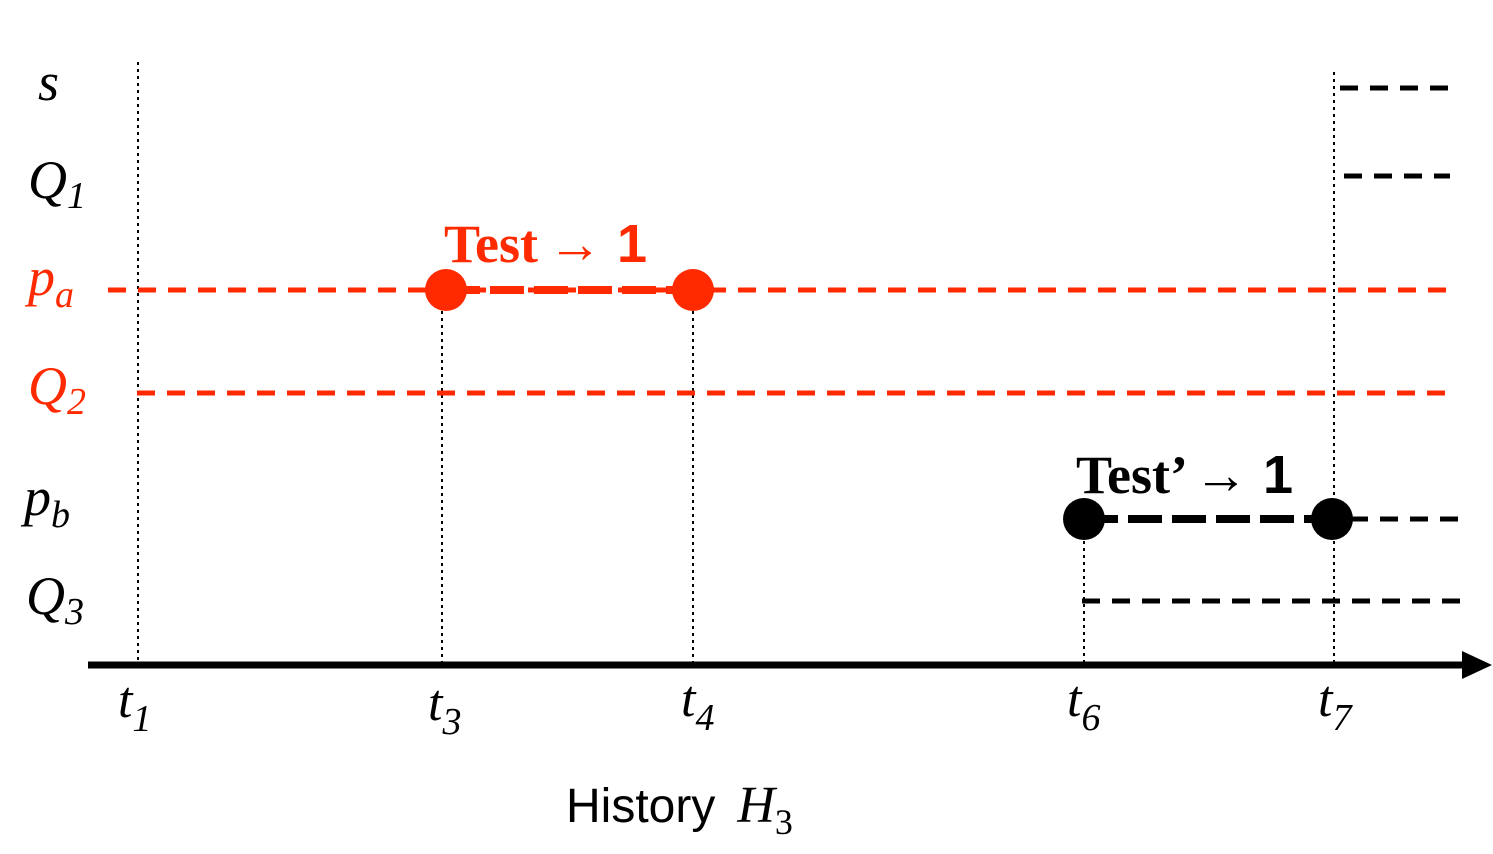 The width and height of the screenshot is (1493, 854). I want to click on row-label-pb: pb, so click(45, 501).